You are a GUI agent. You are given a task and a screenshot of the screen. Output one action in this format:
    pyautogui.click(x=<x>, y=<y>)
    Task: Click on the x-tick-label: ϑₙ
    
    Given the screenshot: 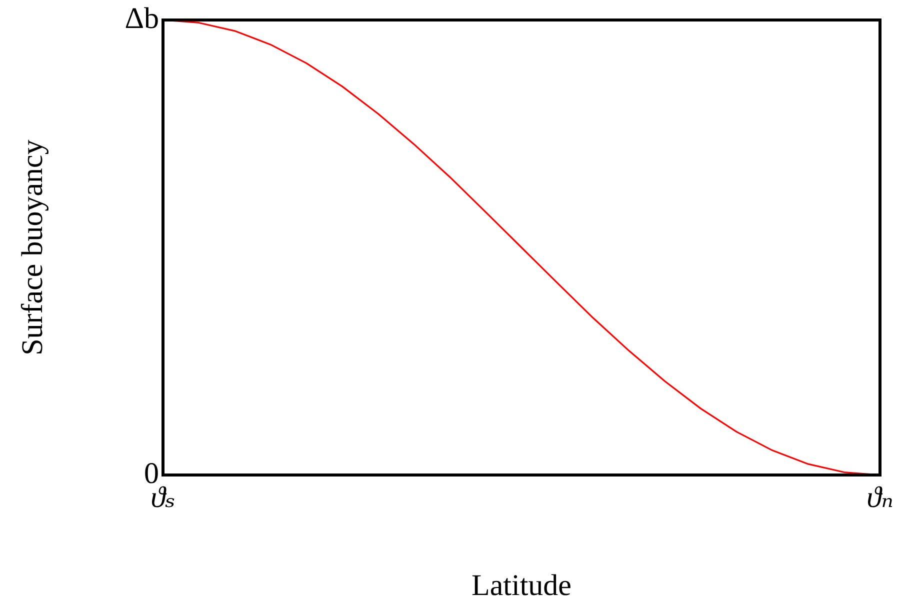 What is the action you would take?
    pyautogui.click(x=880, y=497)
    